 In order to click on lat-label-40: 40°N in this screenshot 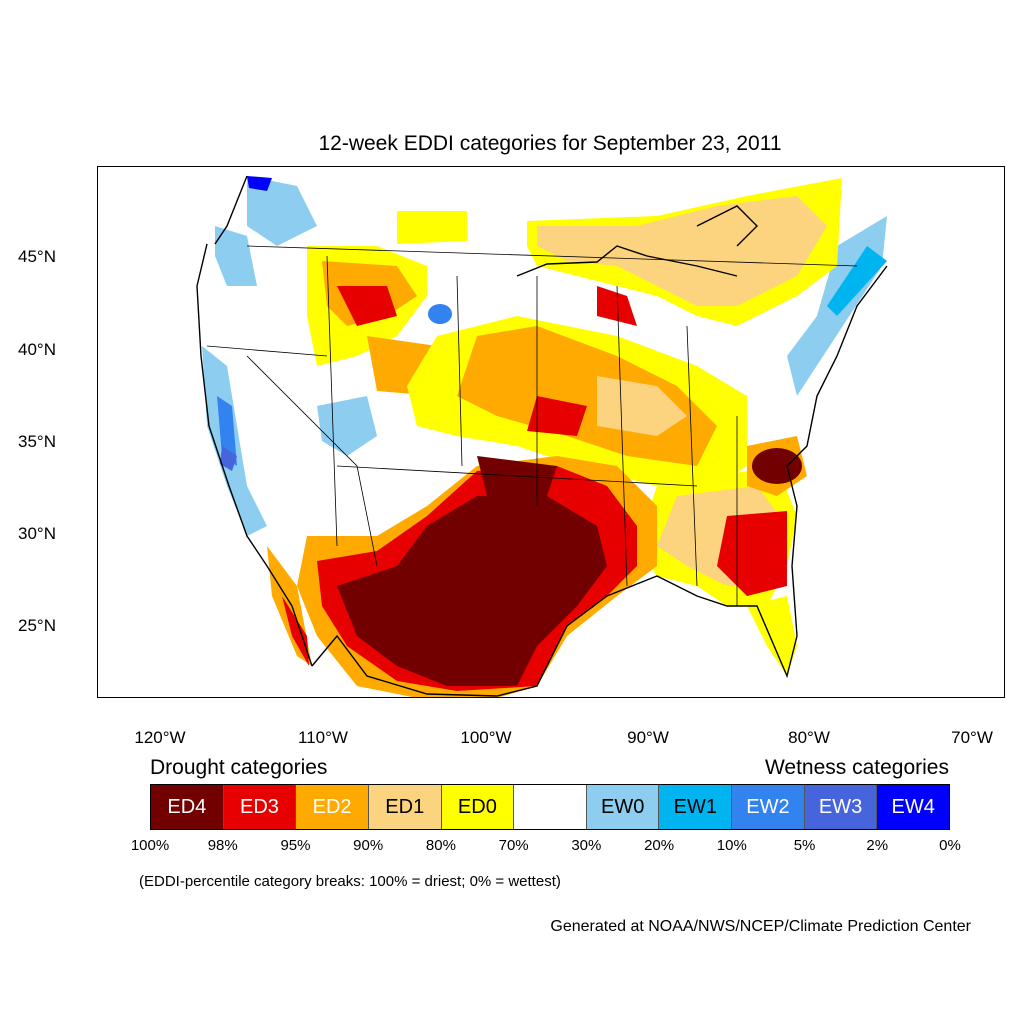, I will do `click(37, 349)`.